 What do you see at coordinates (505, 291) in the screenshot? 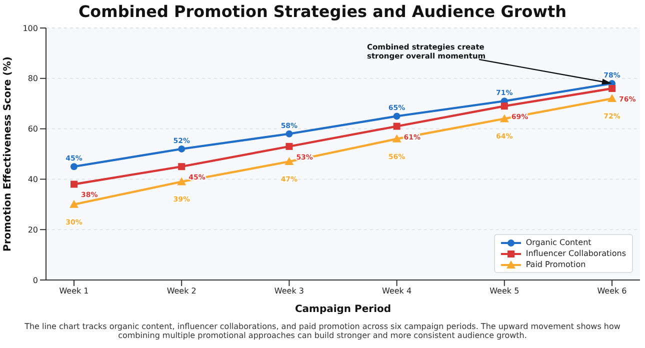
I see `x-tick-label: Week 5` at bounding box center [505, 291].